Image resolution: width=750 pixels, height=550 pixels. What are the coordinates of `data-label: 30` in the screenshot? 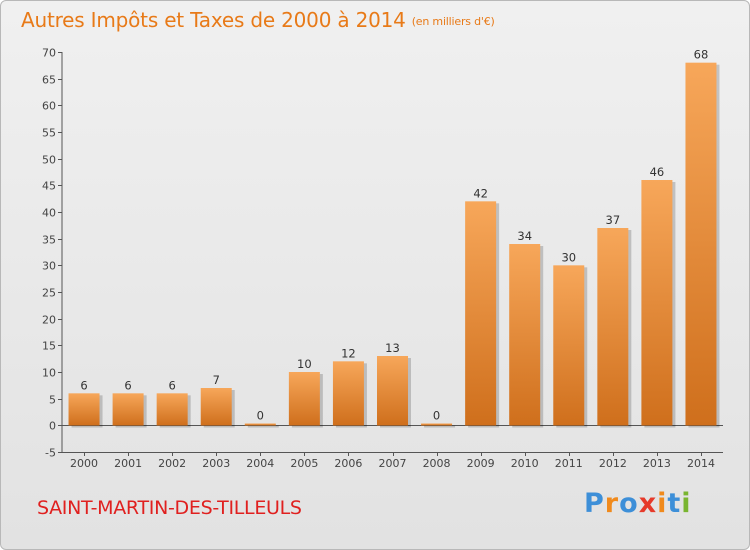 It's located at (568, 257).